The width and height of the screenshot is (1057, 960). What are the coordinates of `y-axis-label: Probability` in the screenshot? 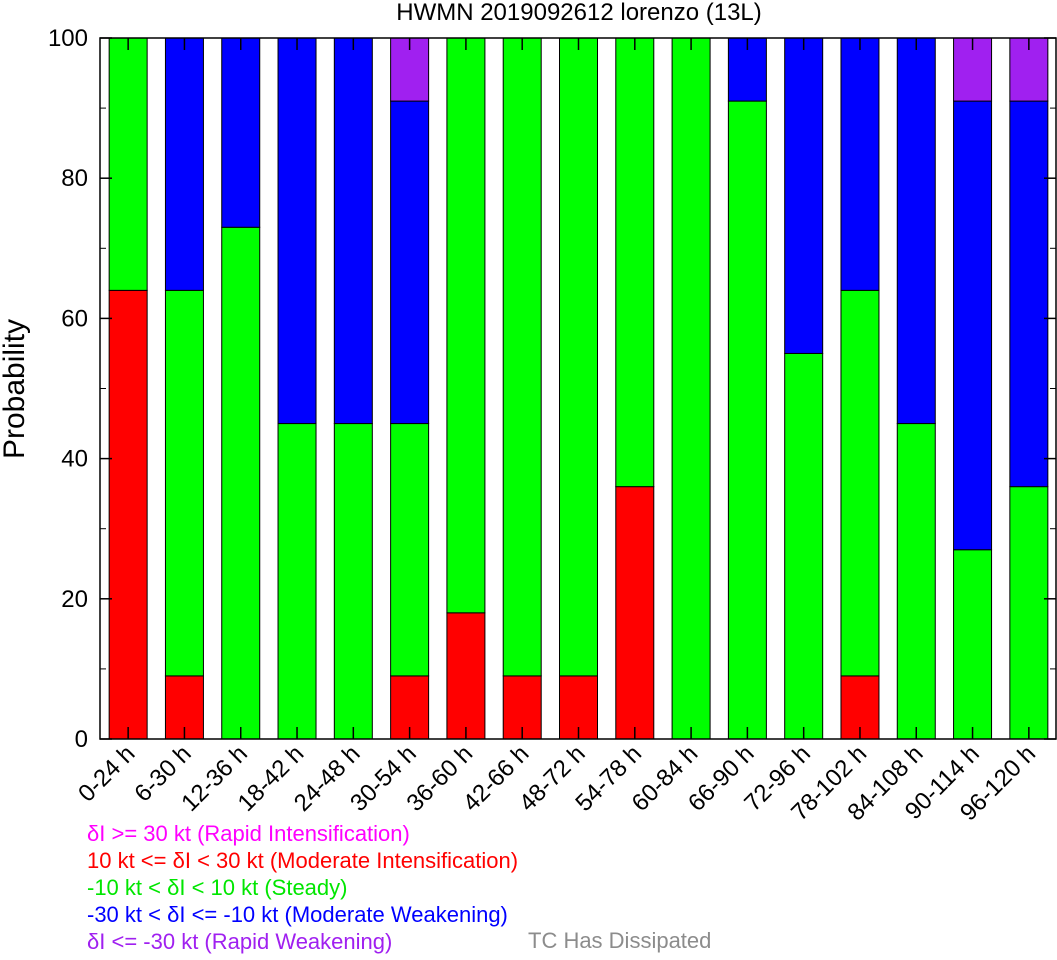 It's located at (15, 389).